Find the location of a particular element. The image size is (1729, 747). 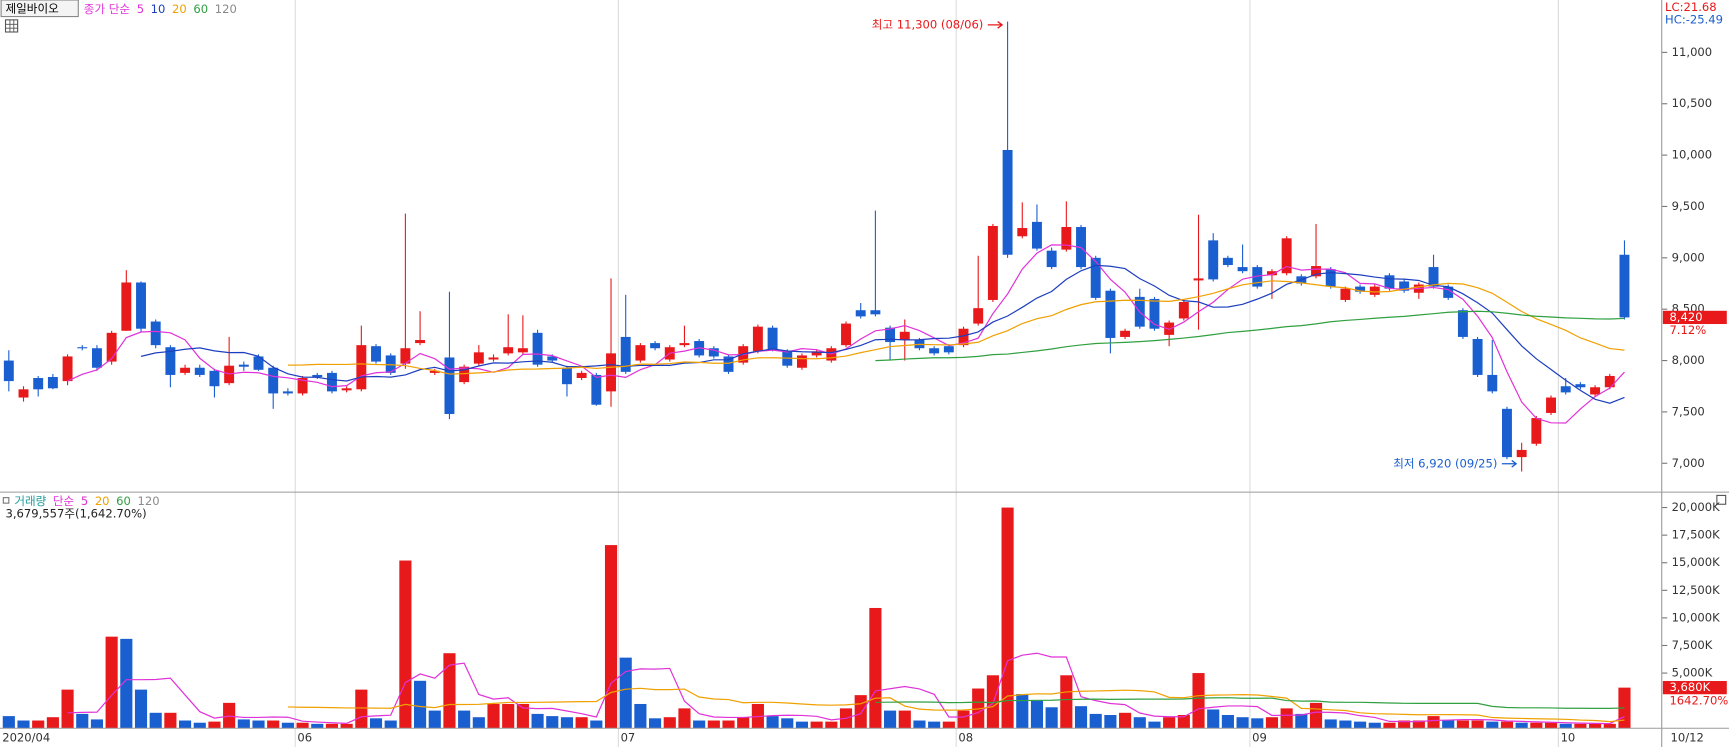

legend: 종가 단순 5 10 20 60 120 is located at coordinates (160, 8).